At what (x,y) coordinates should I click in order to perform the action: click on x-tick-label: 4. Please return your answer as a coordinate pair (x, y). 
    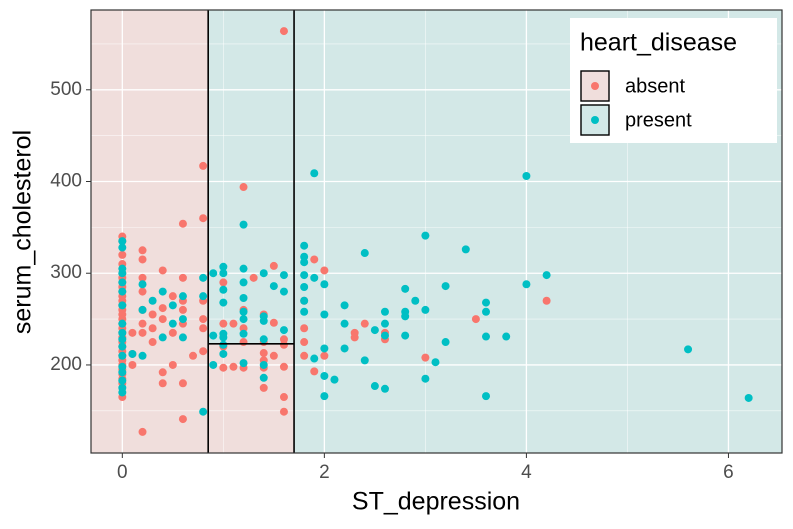
    Looking at the image, I should click on (526, 472).